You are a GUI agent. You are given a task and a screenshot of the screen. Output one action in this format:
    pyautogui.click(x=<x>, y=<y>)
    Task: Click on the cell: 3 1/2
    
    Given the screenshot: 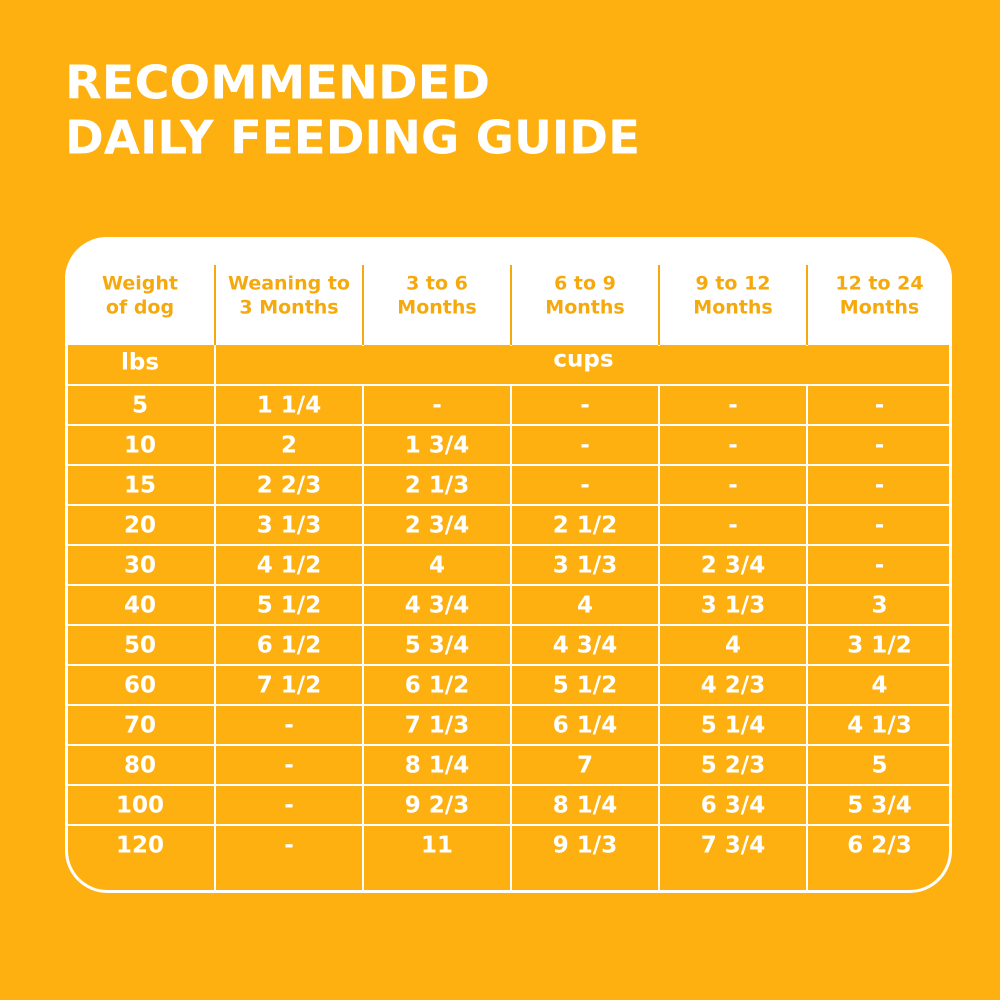 What is the action you would take?
    pyautogui.click(x=879, y=646)
    